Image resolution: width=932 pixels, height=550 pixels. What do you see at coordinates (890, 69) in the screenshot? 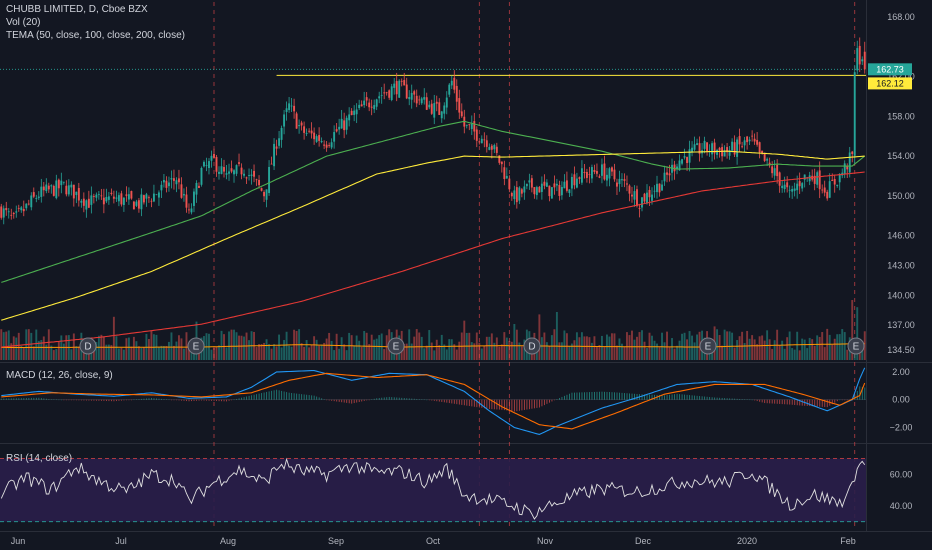
I see `last-price-badge` at bounding box center [890, 69].